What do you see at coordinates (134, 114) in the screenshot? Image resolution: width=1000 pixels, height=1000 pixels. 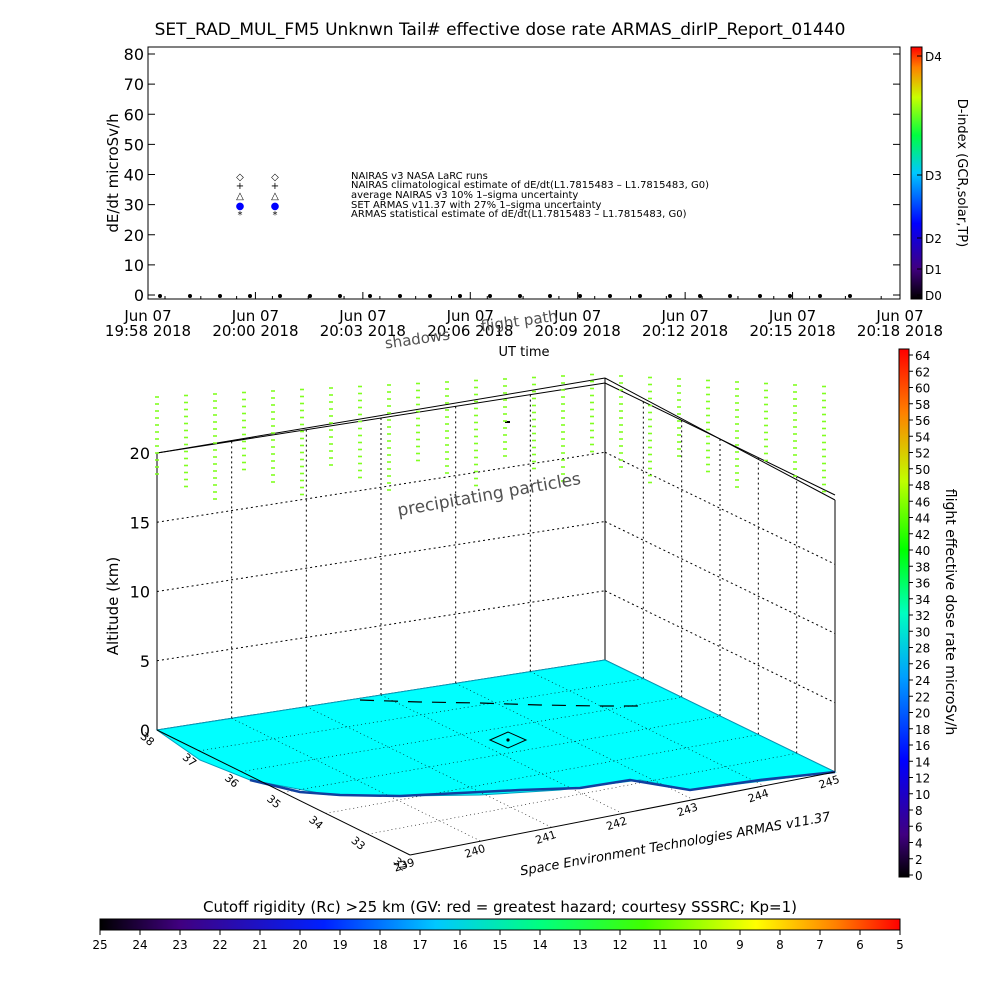 I see `top-y-tick-label: 60` at bounding box center [134, 114].